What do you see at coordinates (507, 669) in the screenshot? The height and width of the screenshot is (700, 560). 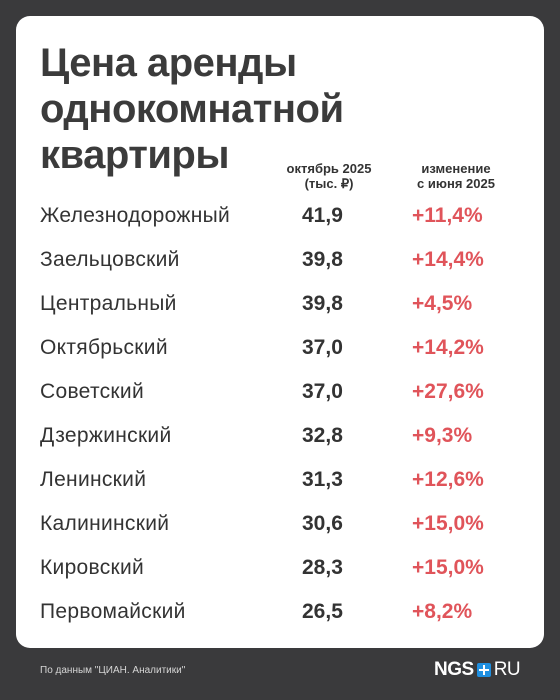 I see `logo-text-ru: RU` at bounding box center [507, 669].